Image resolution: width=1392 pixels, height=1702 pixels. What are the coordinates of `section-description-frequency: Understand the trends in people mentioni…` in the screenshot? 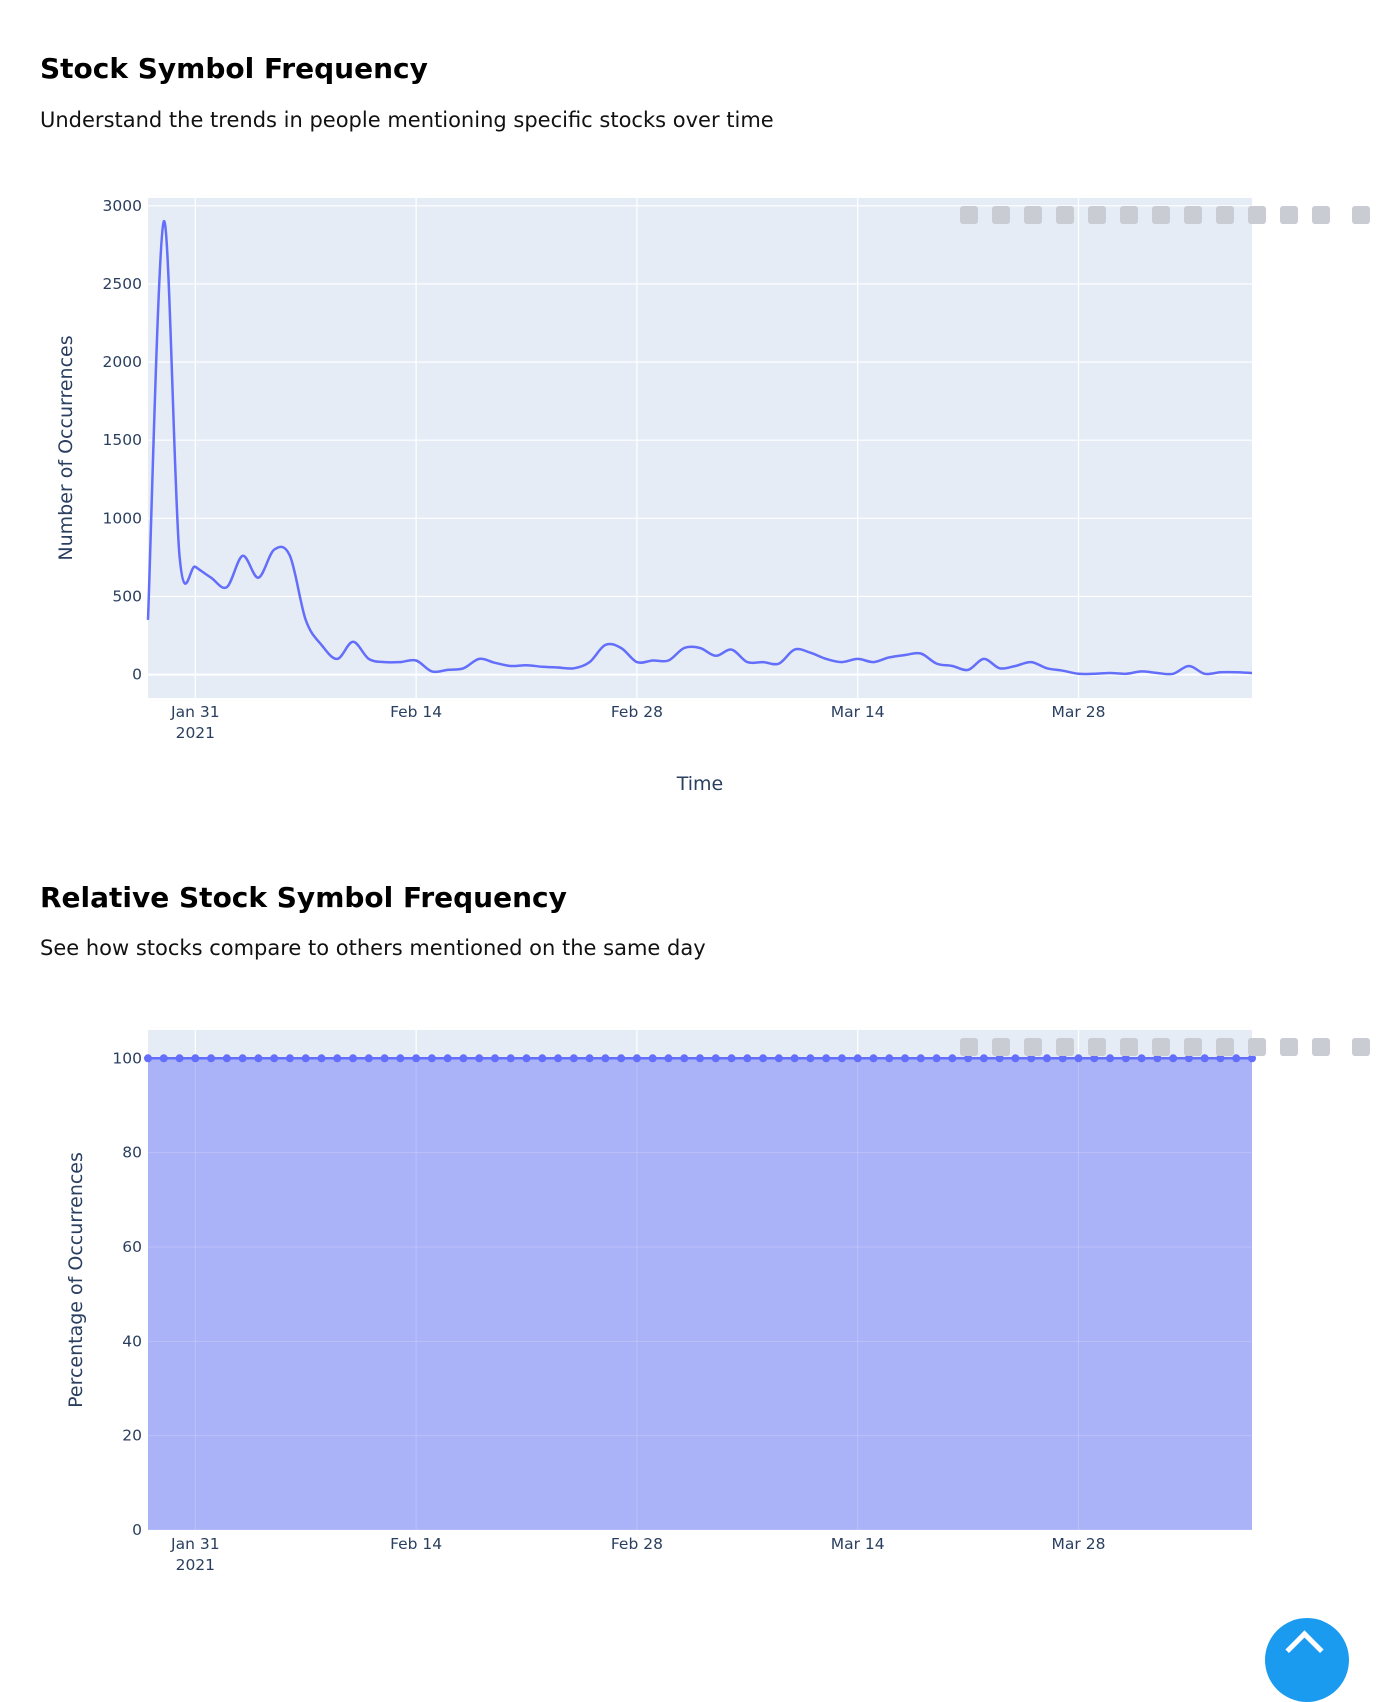 It's located at (407, 120).